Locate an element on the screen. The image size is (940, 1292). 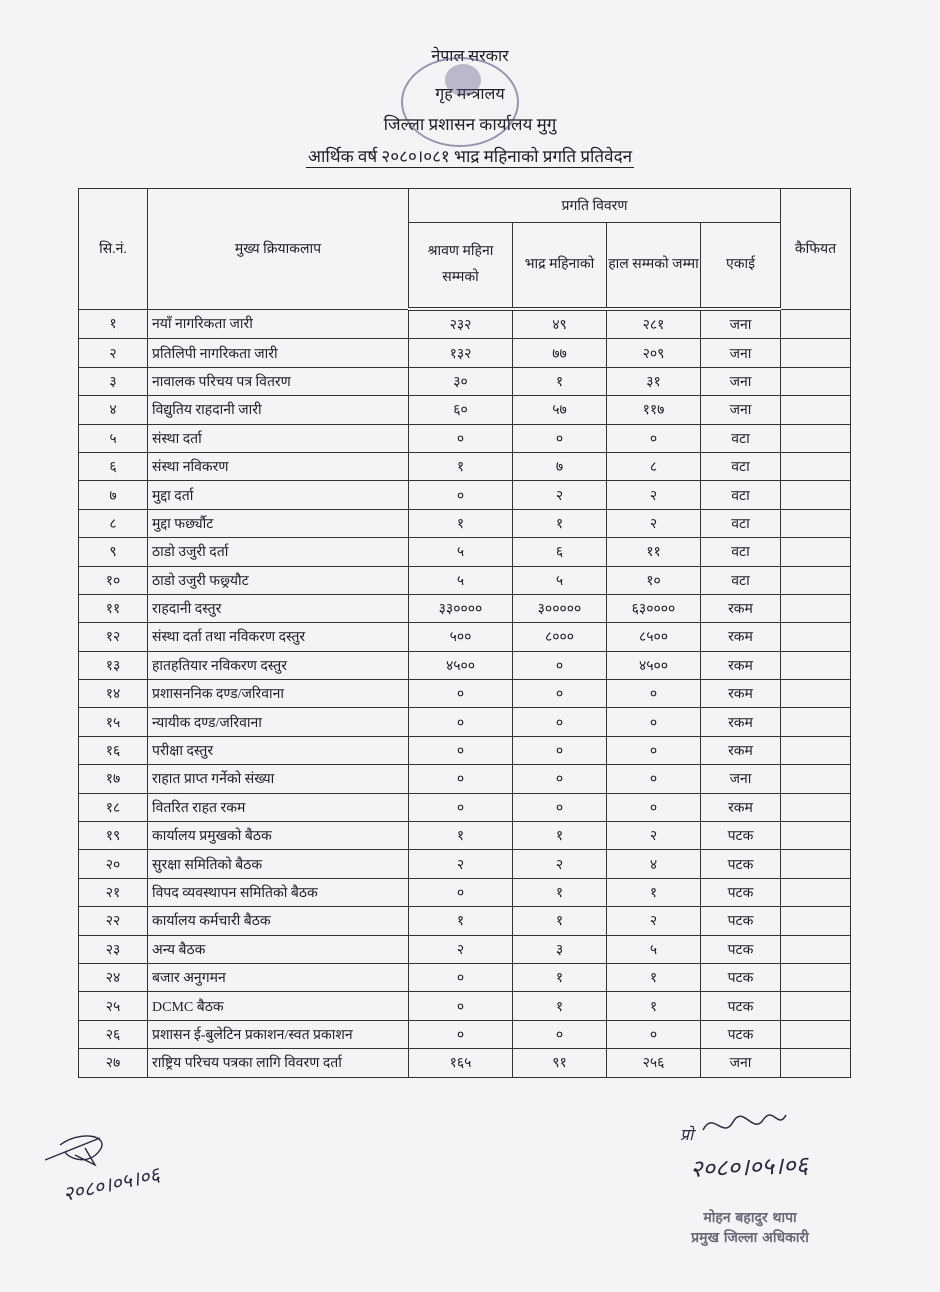
table-row: २३ अन्य बैठक २ ३ ५ पटक is located at coordinates (464, 949).